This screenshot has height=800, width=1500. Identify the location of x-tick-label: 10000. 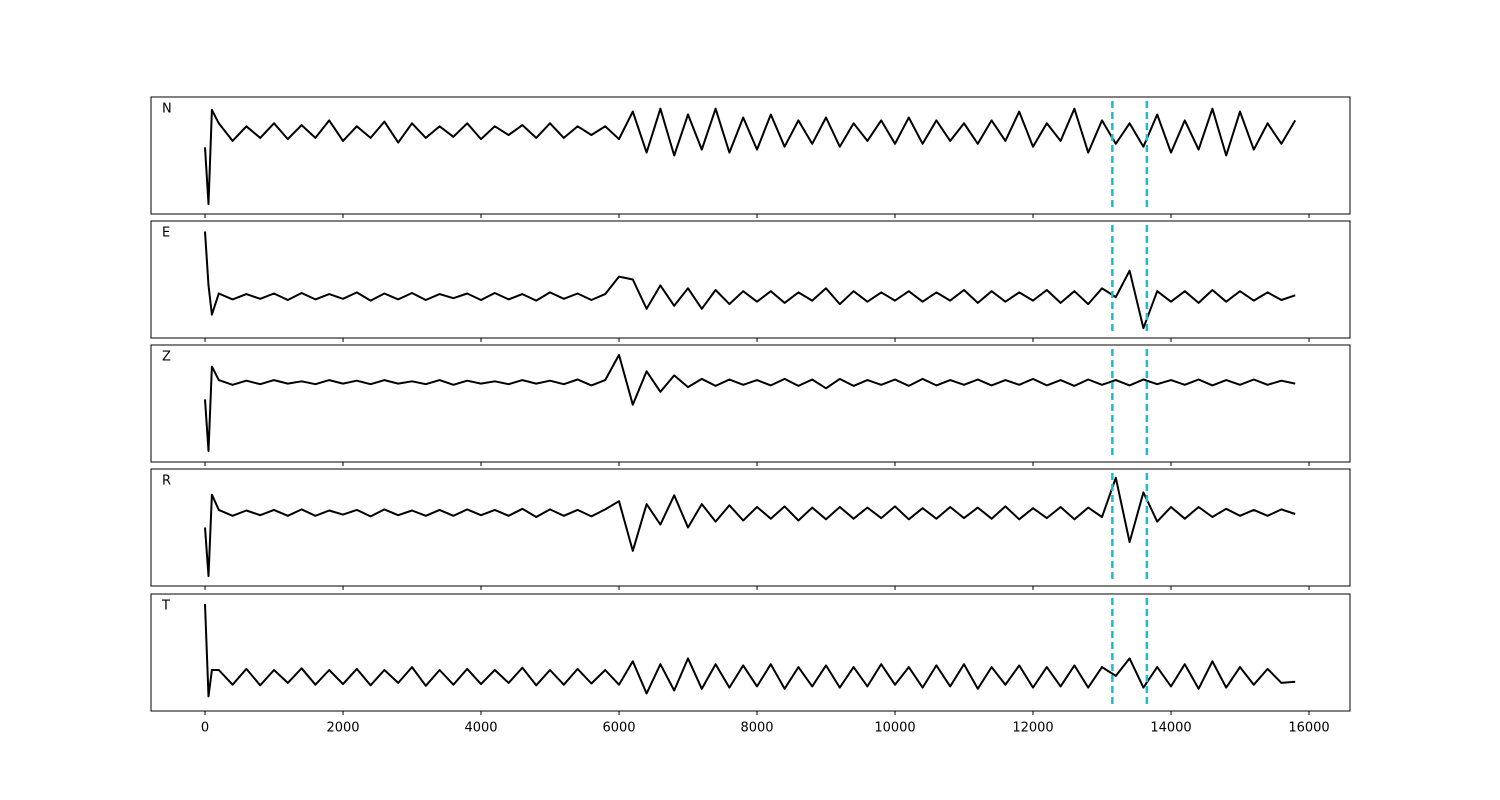
(894, 728).